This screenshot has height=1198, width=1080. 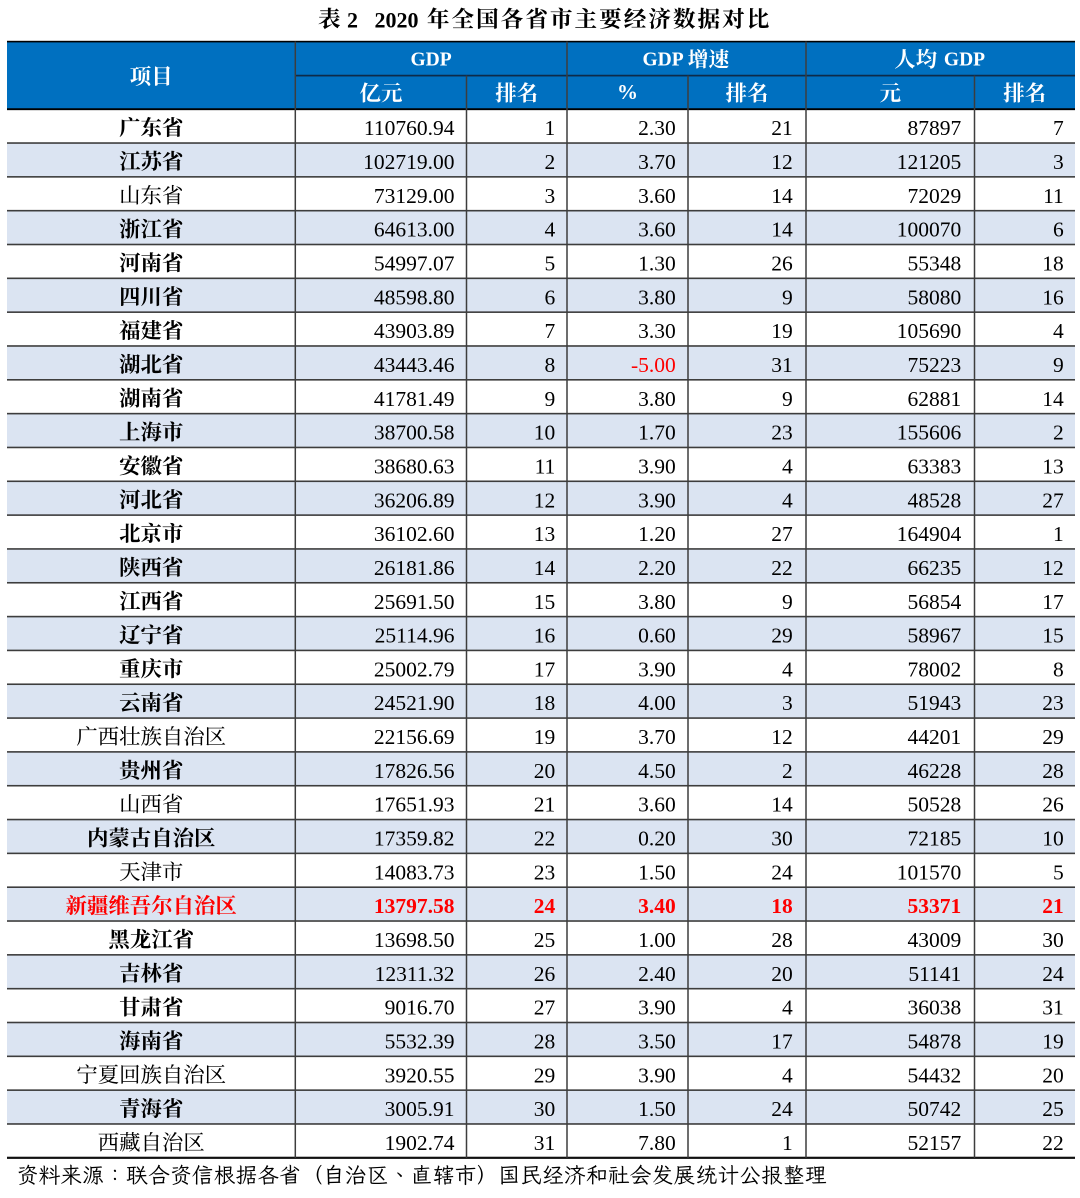 What do you see at coordinates (545, 839) in the screenshot?
I see `svg-text: 22` at bounding box center [545, 839].